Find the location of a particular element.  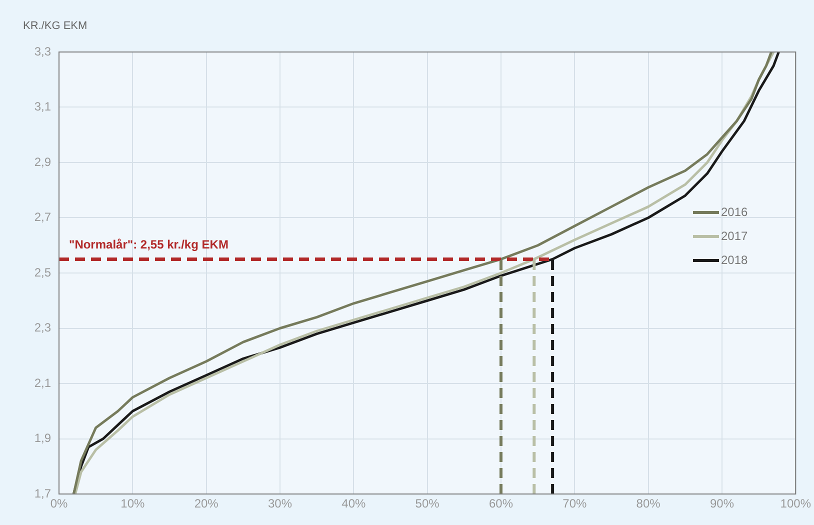

legend-label: 2016 is located at coordinates (734, 212).